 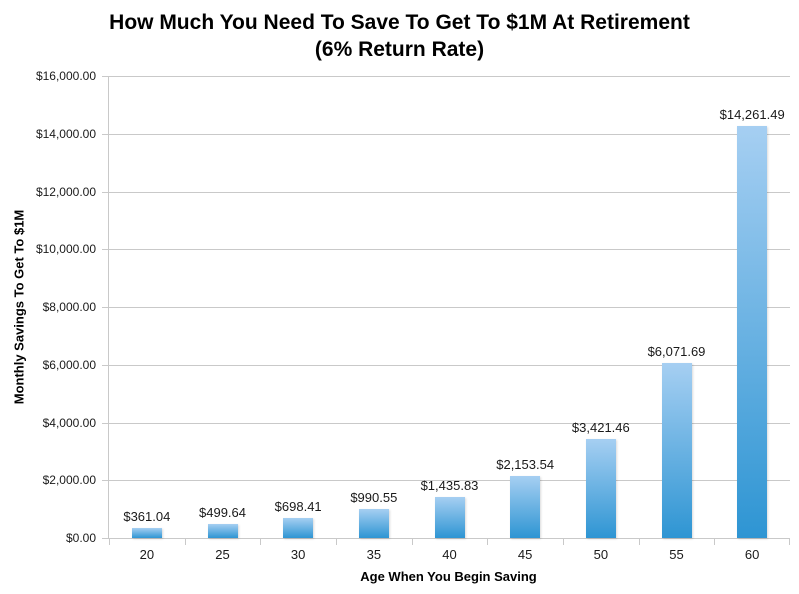 What do you see at coordinates (298, 554) in the screenshot?
I see `x-tick-label: 30` at bounding box center [298, 554].